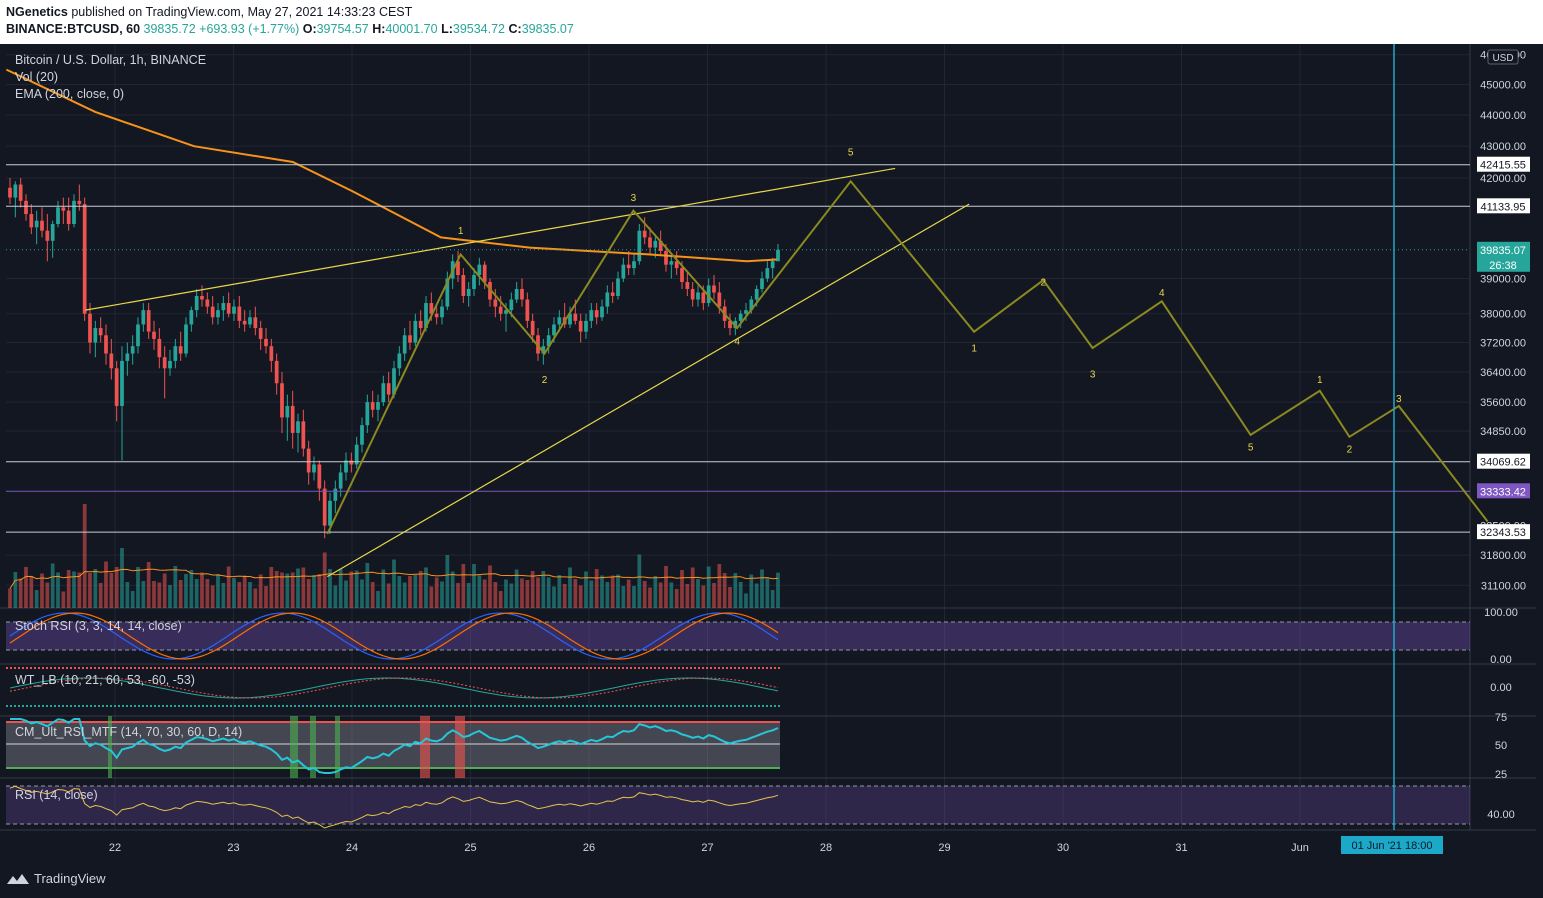 This screenshot has height=898, width=1543. Describe the element at coordinates (589, 848) in the screenshot. I see `time-axis-tick: 26` at that location.